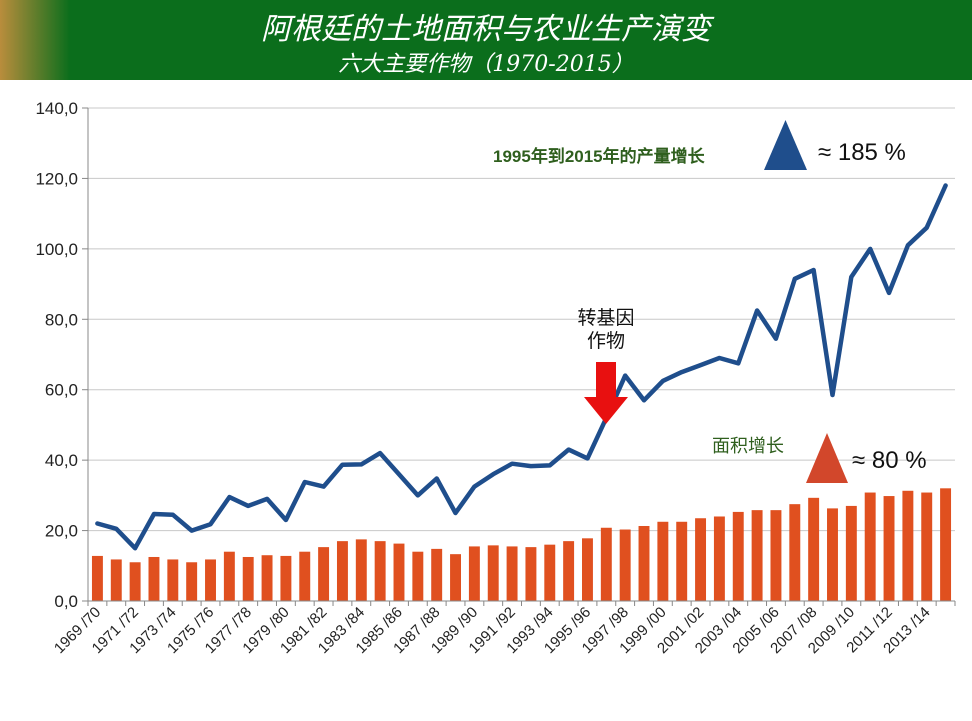 This screenshot has width=972, height=721. What do you see at coordinates (889, 460) in the screenshot?
I see `area-growth-value: ≈ 80 %` at bounding box center [889, 460].